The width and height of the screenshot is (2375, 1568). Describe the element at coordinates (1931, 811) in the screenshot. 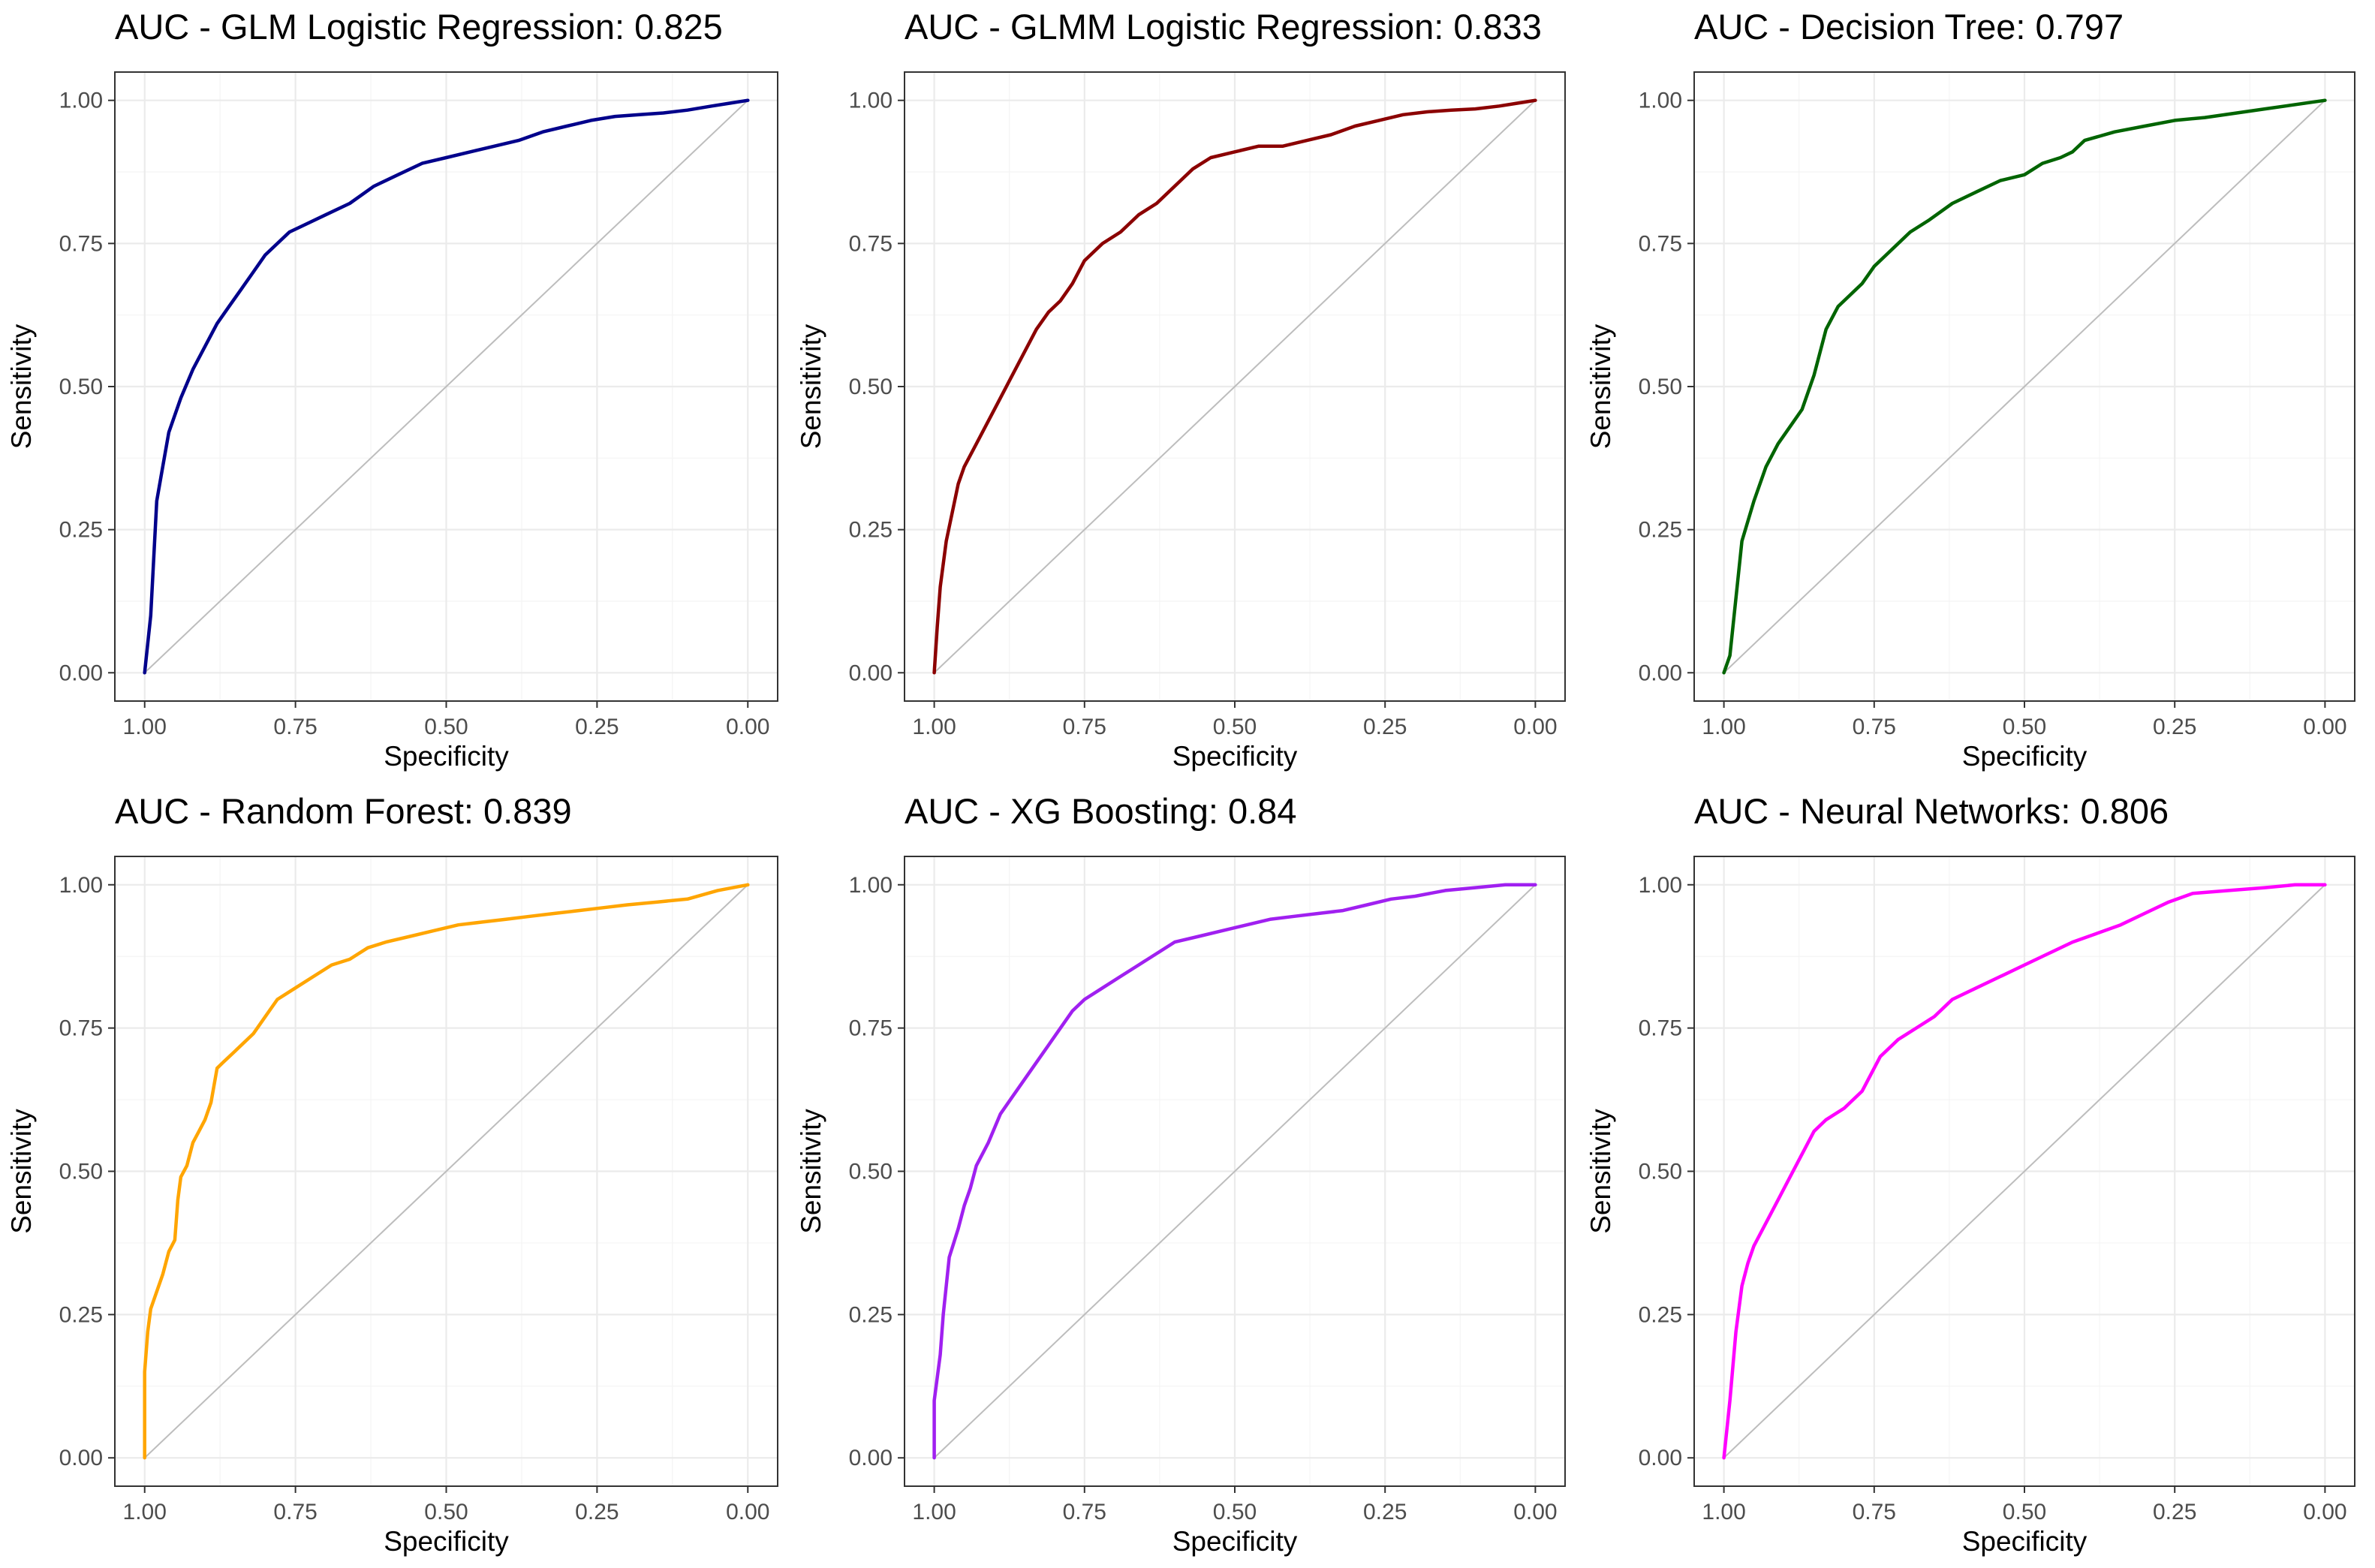

I see `panel-title: AUC - Neural Networks: 0.806` at that location.